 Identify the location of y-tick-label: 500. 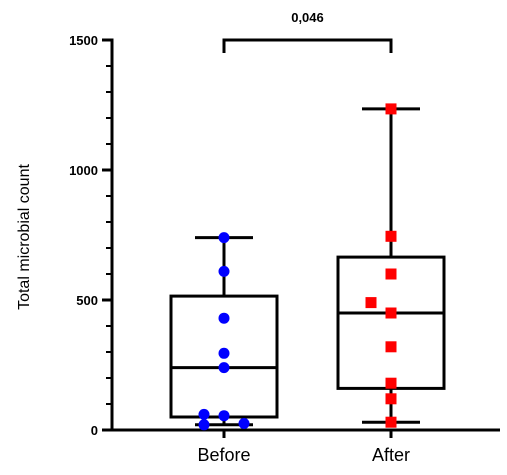
(87, 300).